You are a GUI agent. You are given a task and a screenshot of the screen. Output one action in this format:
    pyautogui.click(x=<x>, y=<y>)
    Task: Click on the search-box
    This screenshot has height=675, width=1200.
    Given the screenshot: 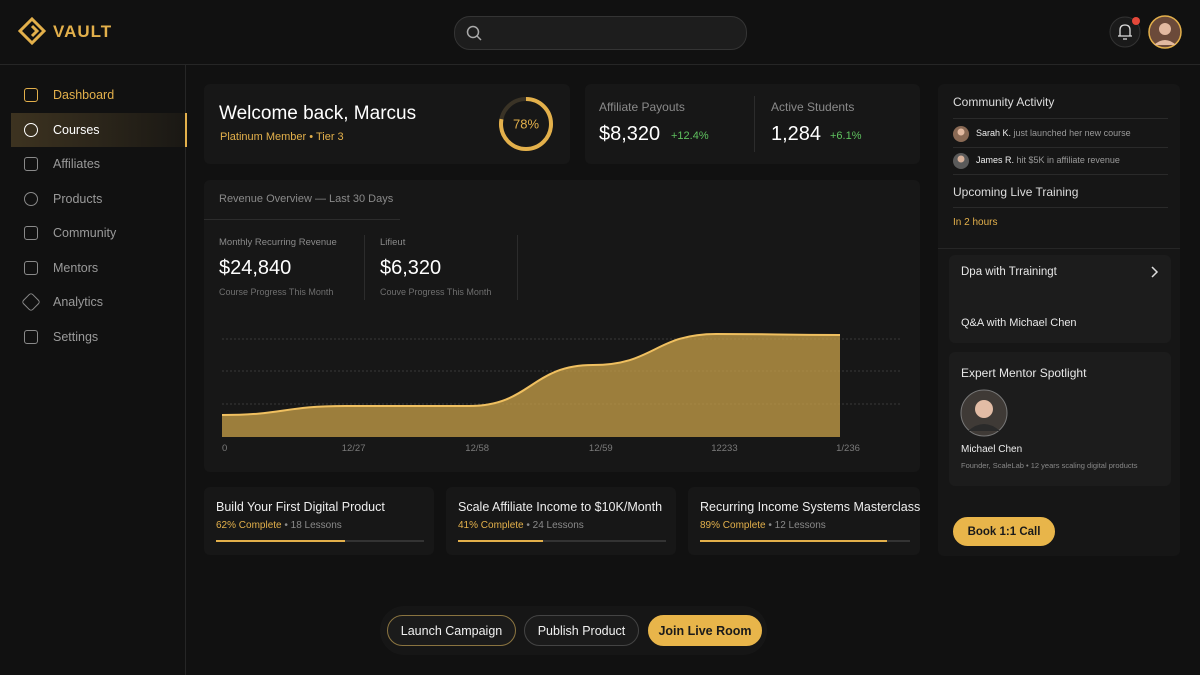 What is the action you would take?
    pyautogui.click(x=600, y=33)
    